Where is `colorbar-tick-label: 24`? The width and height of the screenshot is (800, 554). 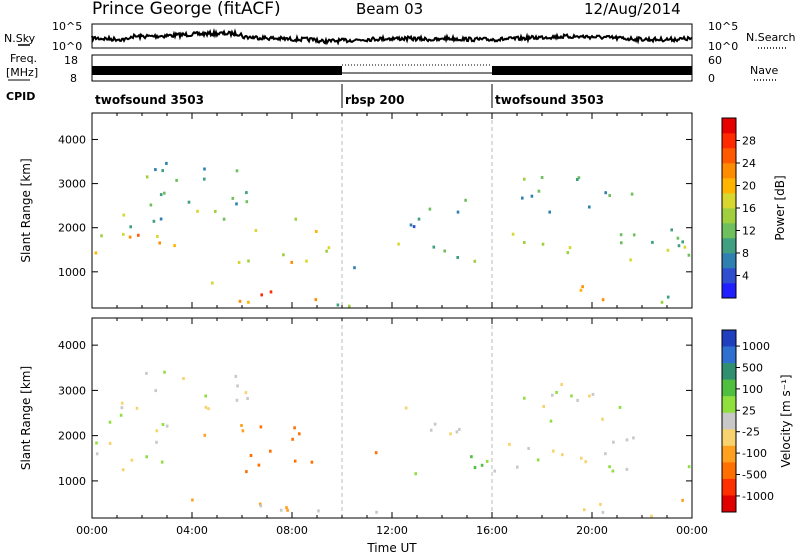 colorbar-tick-label: 24 is located at coordinates (749, 163).